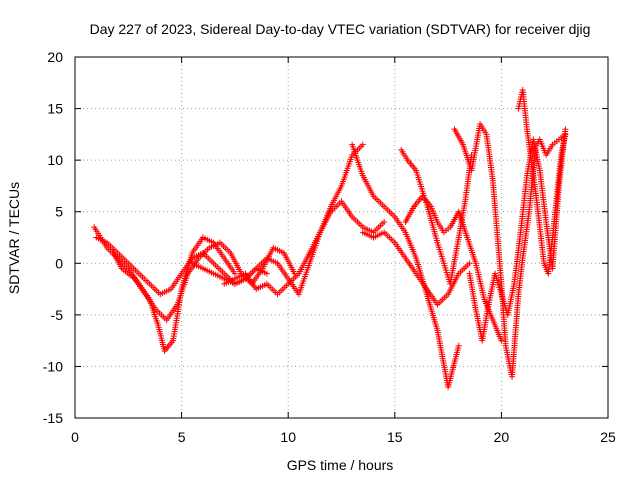 The width and height of the screenshot is (640, 480). I want to click on x-tick-label: 15, so click(395, 437).